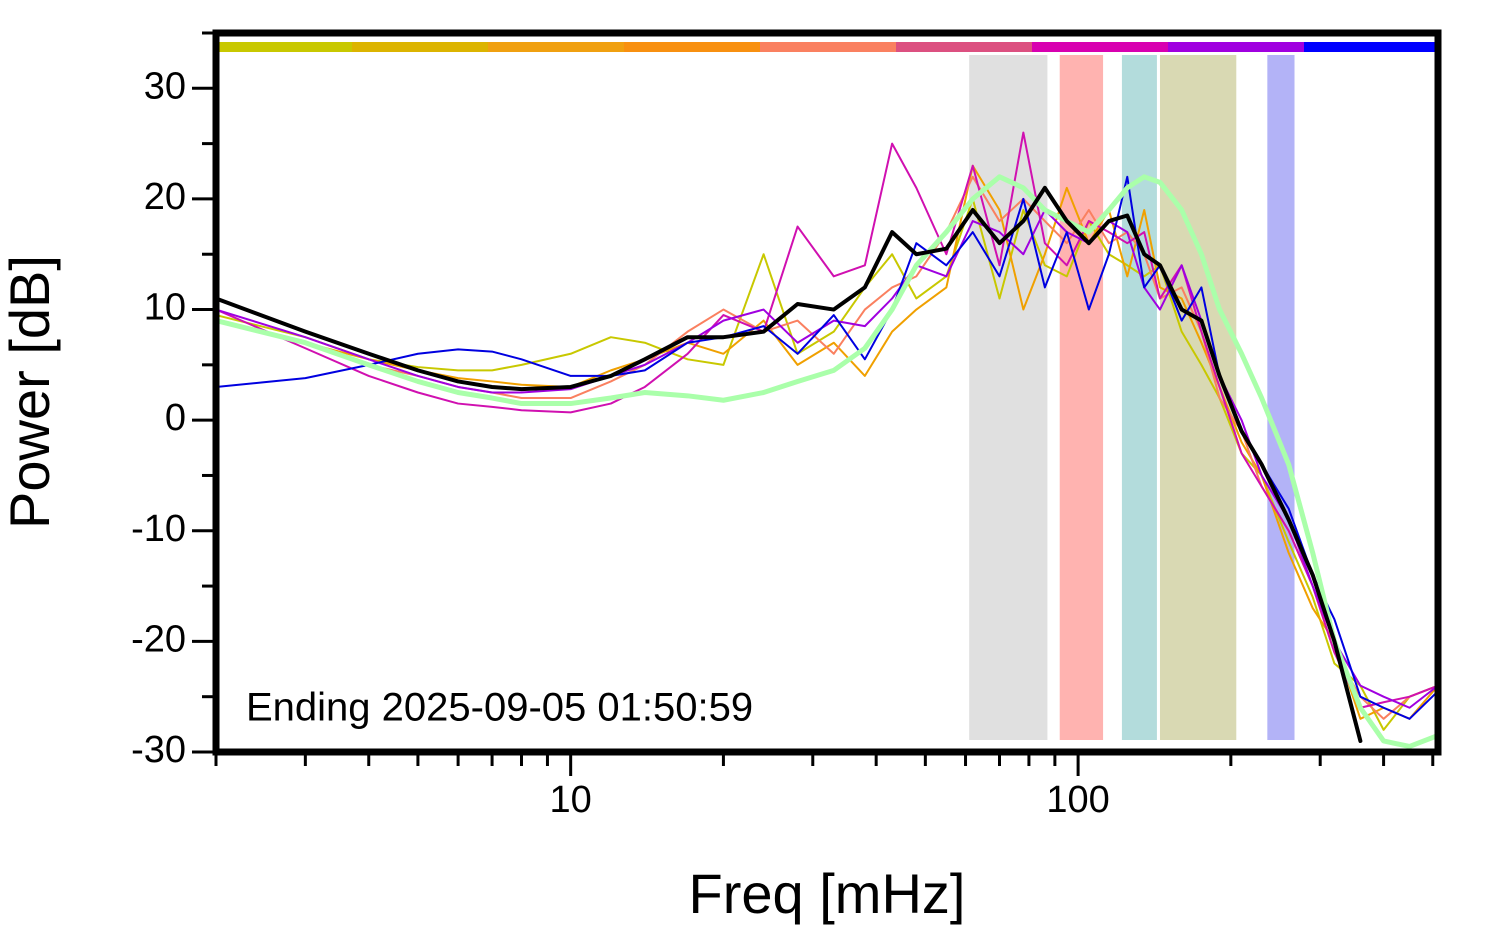  I want to click on y-tick-label: -30, so click(158, 750).